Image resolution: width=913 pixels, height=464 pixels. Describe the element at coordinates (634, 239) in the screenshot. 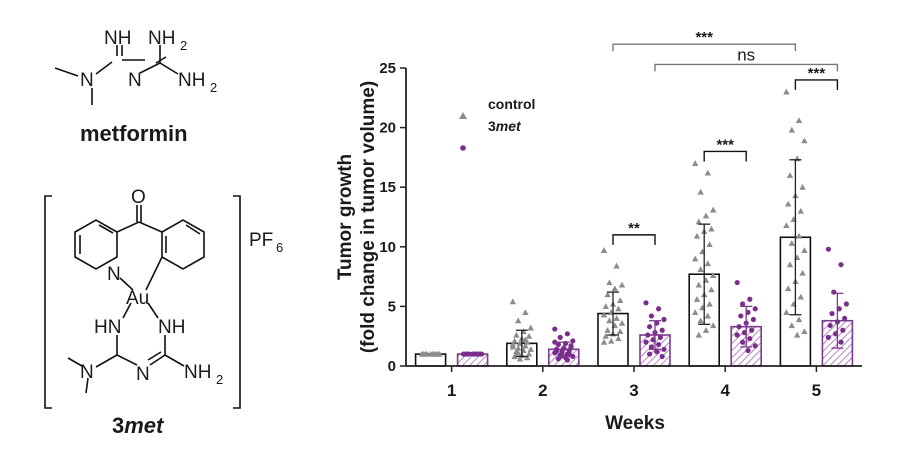

I see `significance-bracket` at that location.